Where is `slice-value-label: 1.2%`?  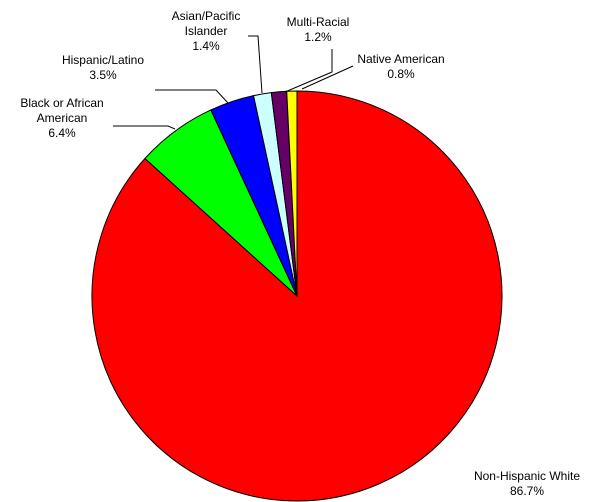
slice-value-label: 1.2% is located at coordinates (318, 37).